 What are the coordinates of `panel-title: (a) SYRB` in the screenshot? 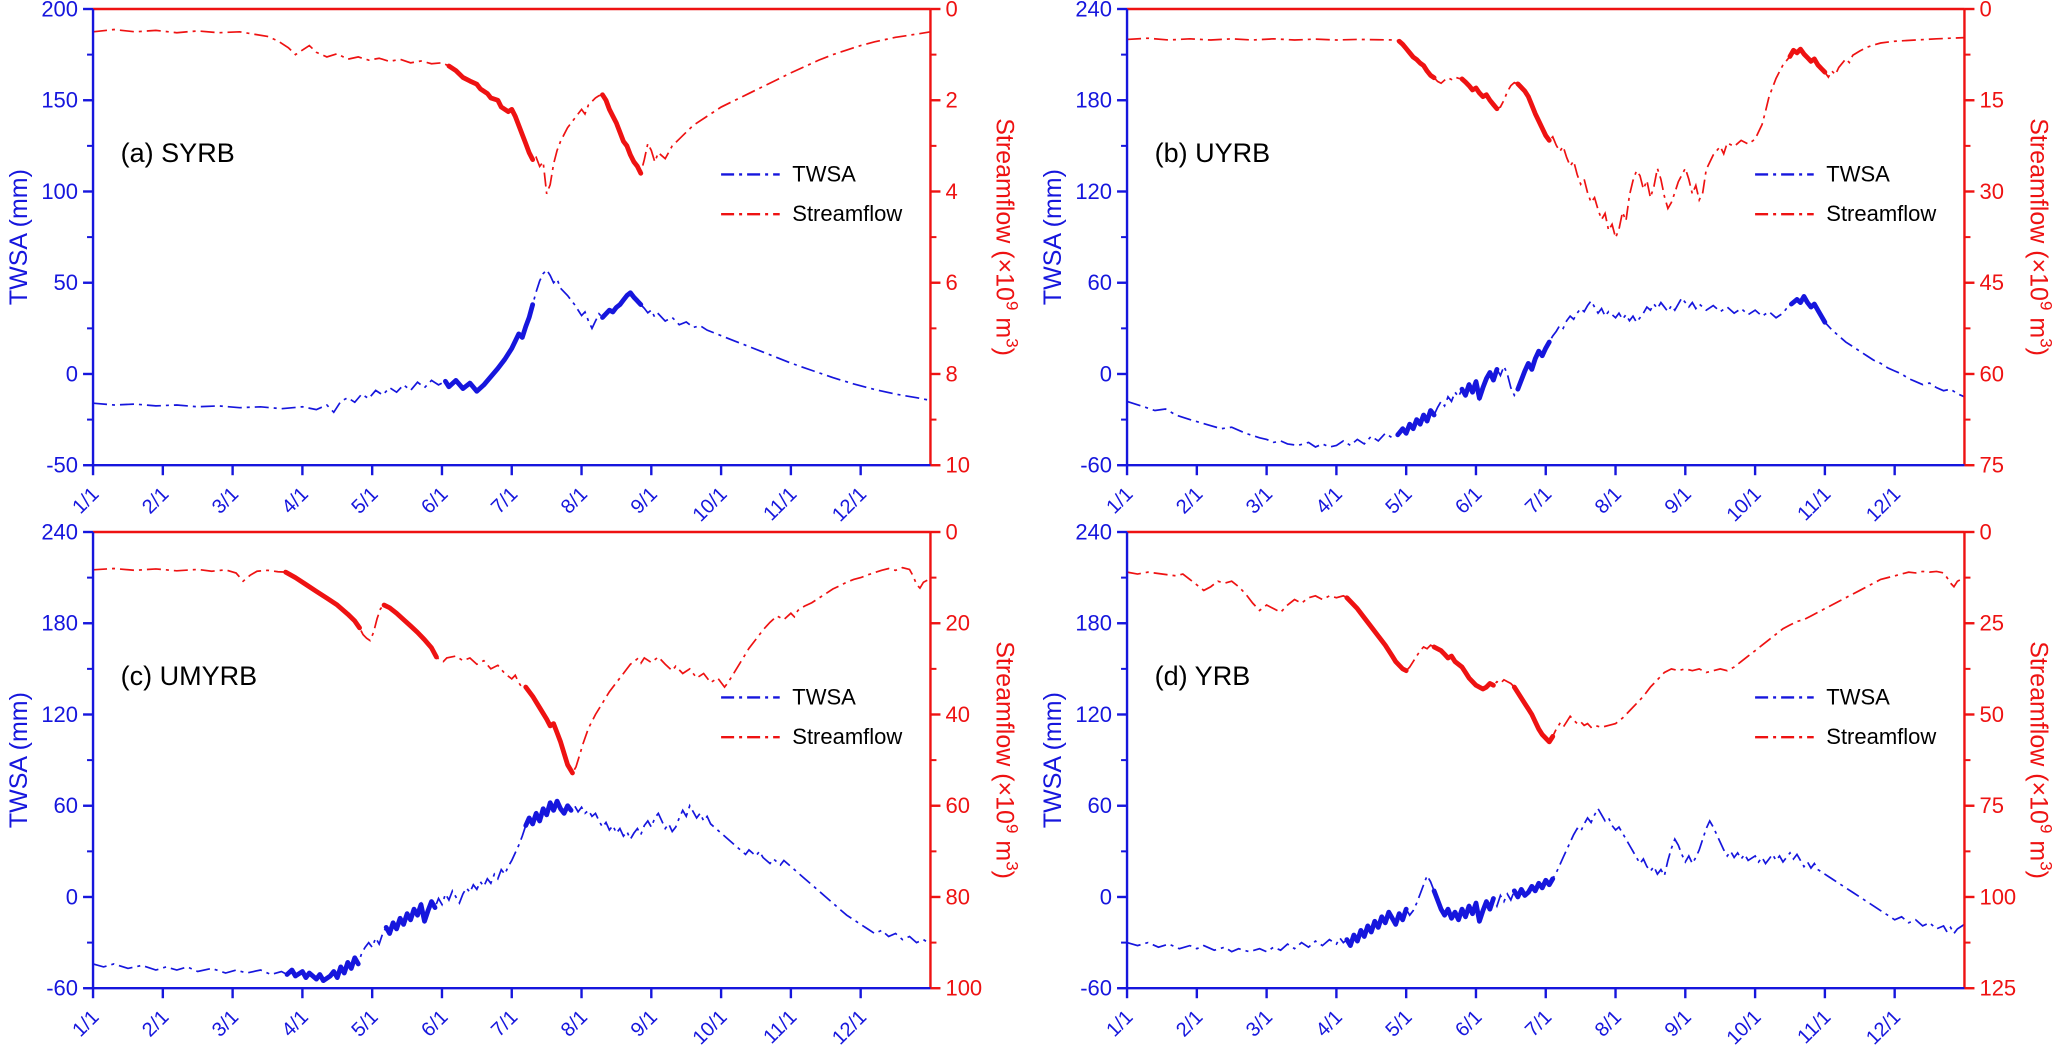 It's located at (178, 153).